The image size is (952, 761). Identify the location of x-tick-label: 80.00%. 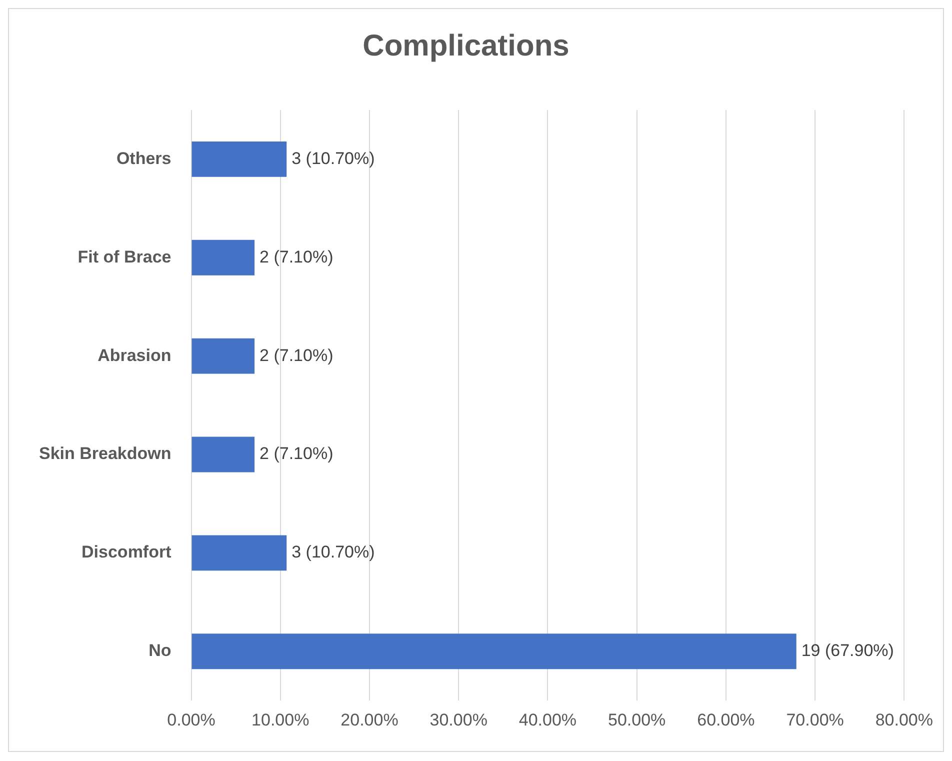
(904, 720).